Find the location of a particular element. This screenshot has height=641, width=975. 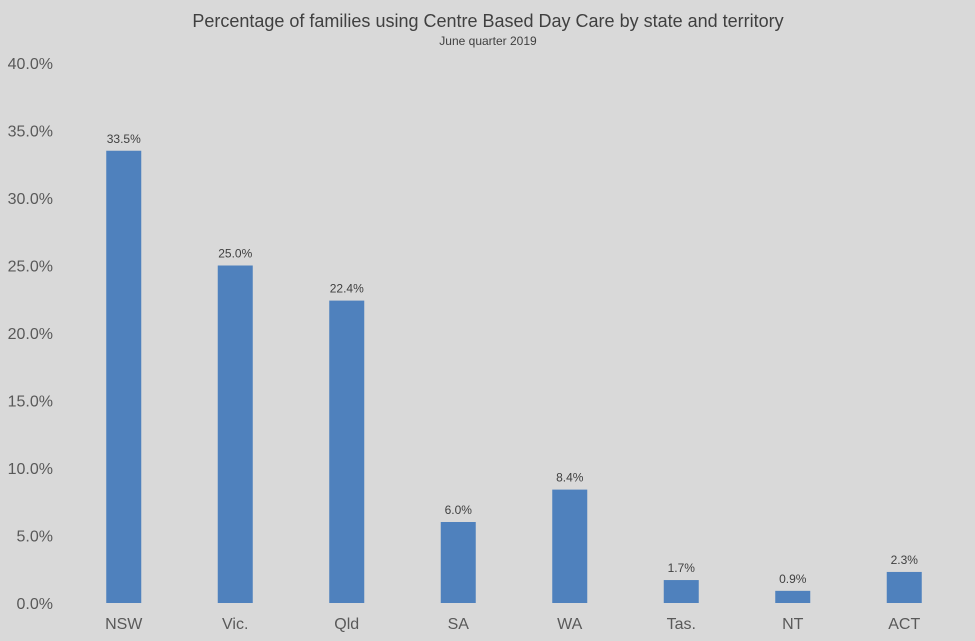

x-tick-label: Vic. is located at coordinates (235, 624).